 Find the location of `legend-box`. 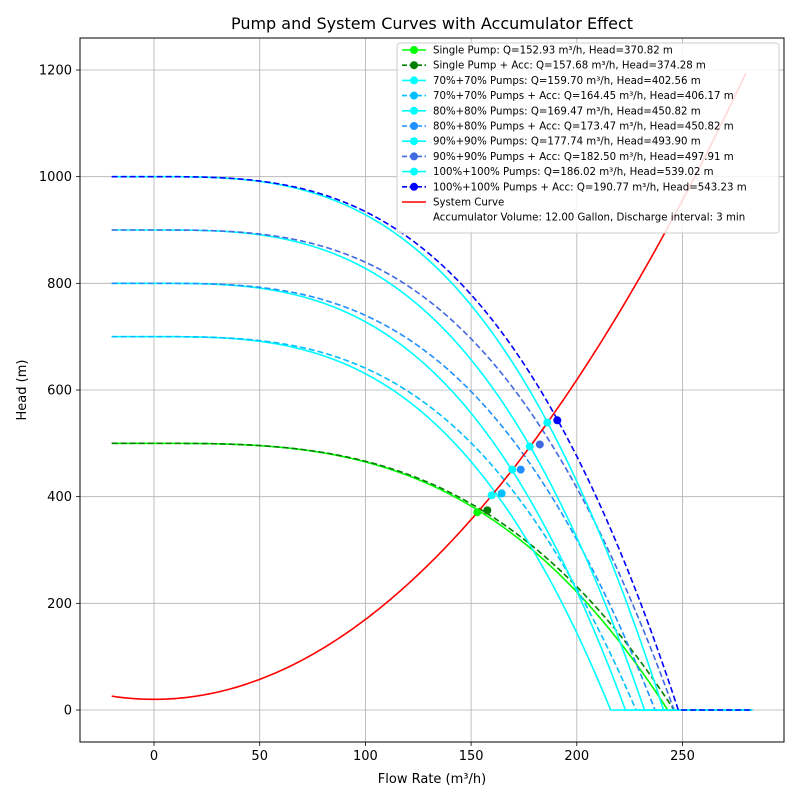

legend-box is located at coordinates (588, 138).